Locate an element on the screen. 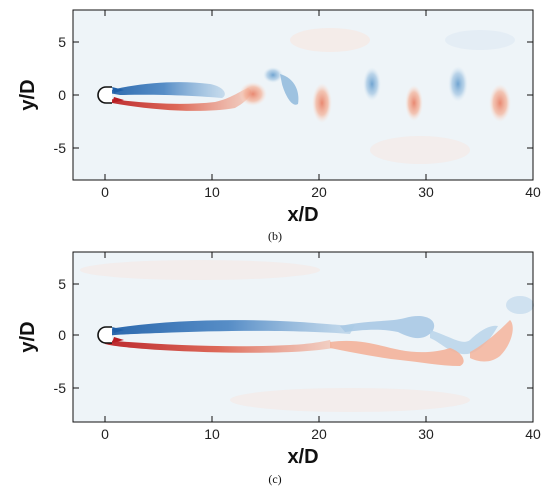  panel-caption: (b) is located at coordinates (275, 236).